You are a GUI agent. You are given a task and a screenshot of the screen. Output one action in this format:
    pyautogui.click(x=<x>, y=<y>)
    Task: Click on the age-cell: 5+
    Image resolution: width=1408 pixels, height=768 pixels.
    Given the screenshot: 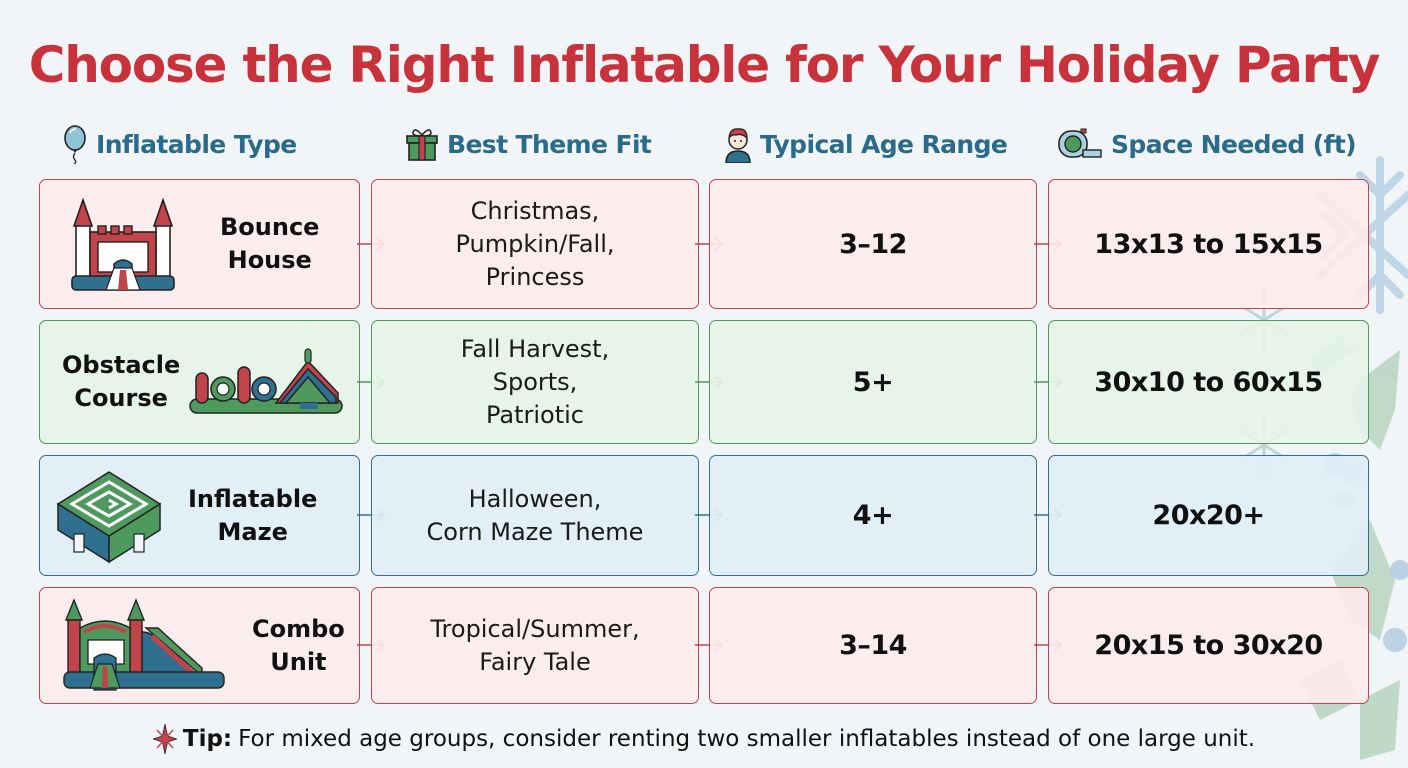 What is the action you would take?
    pyautogui.click(x=873, y=382)
    